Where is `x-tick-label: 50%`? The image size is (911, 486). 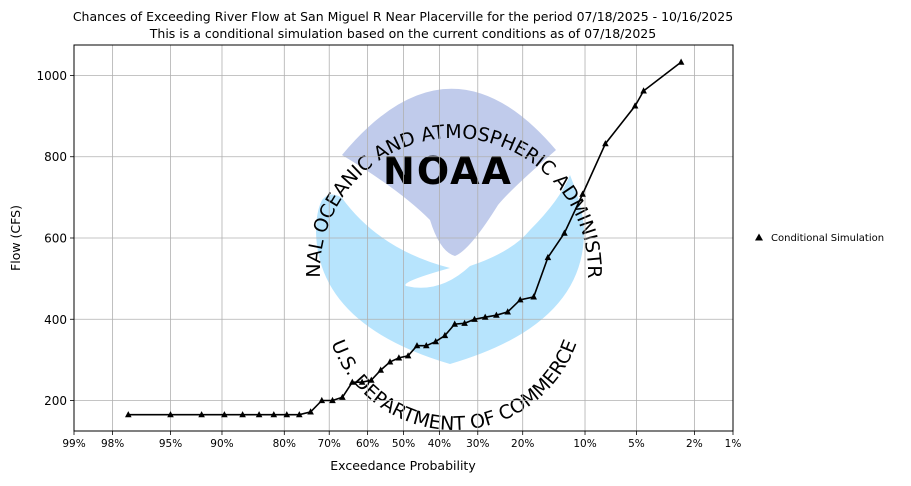 x-tick-label: 50% is located at coordinates (403, 444).